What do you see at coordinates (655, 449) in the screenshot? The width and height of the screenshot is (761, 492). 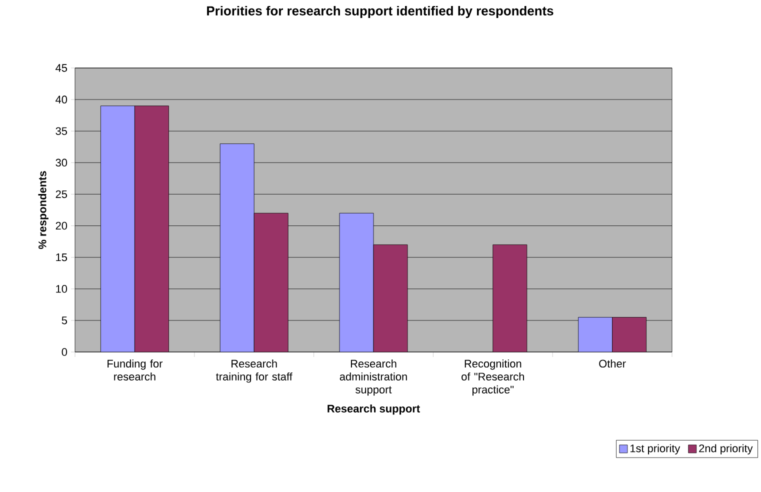 I see `legend-label: 1st priority` at bounding box center [655, 449].